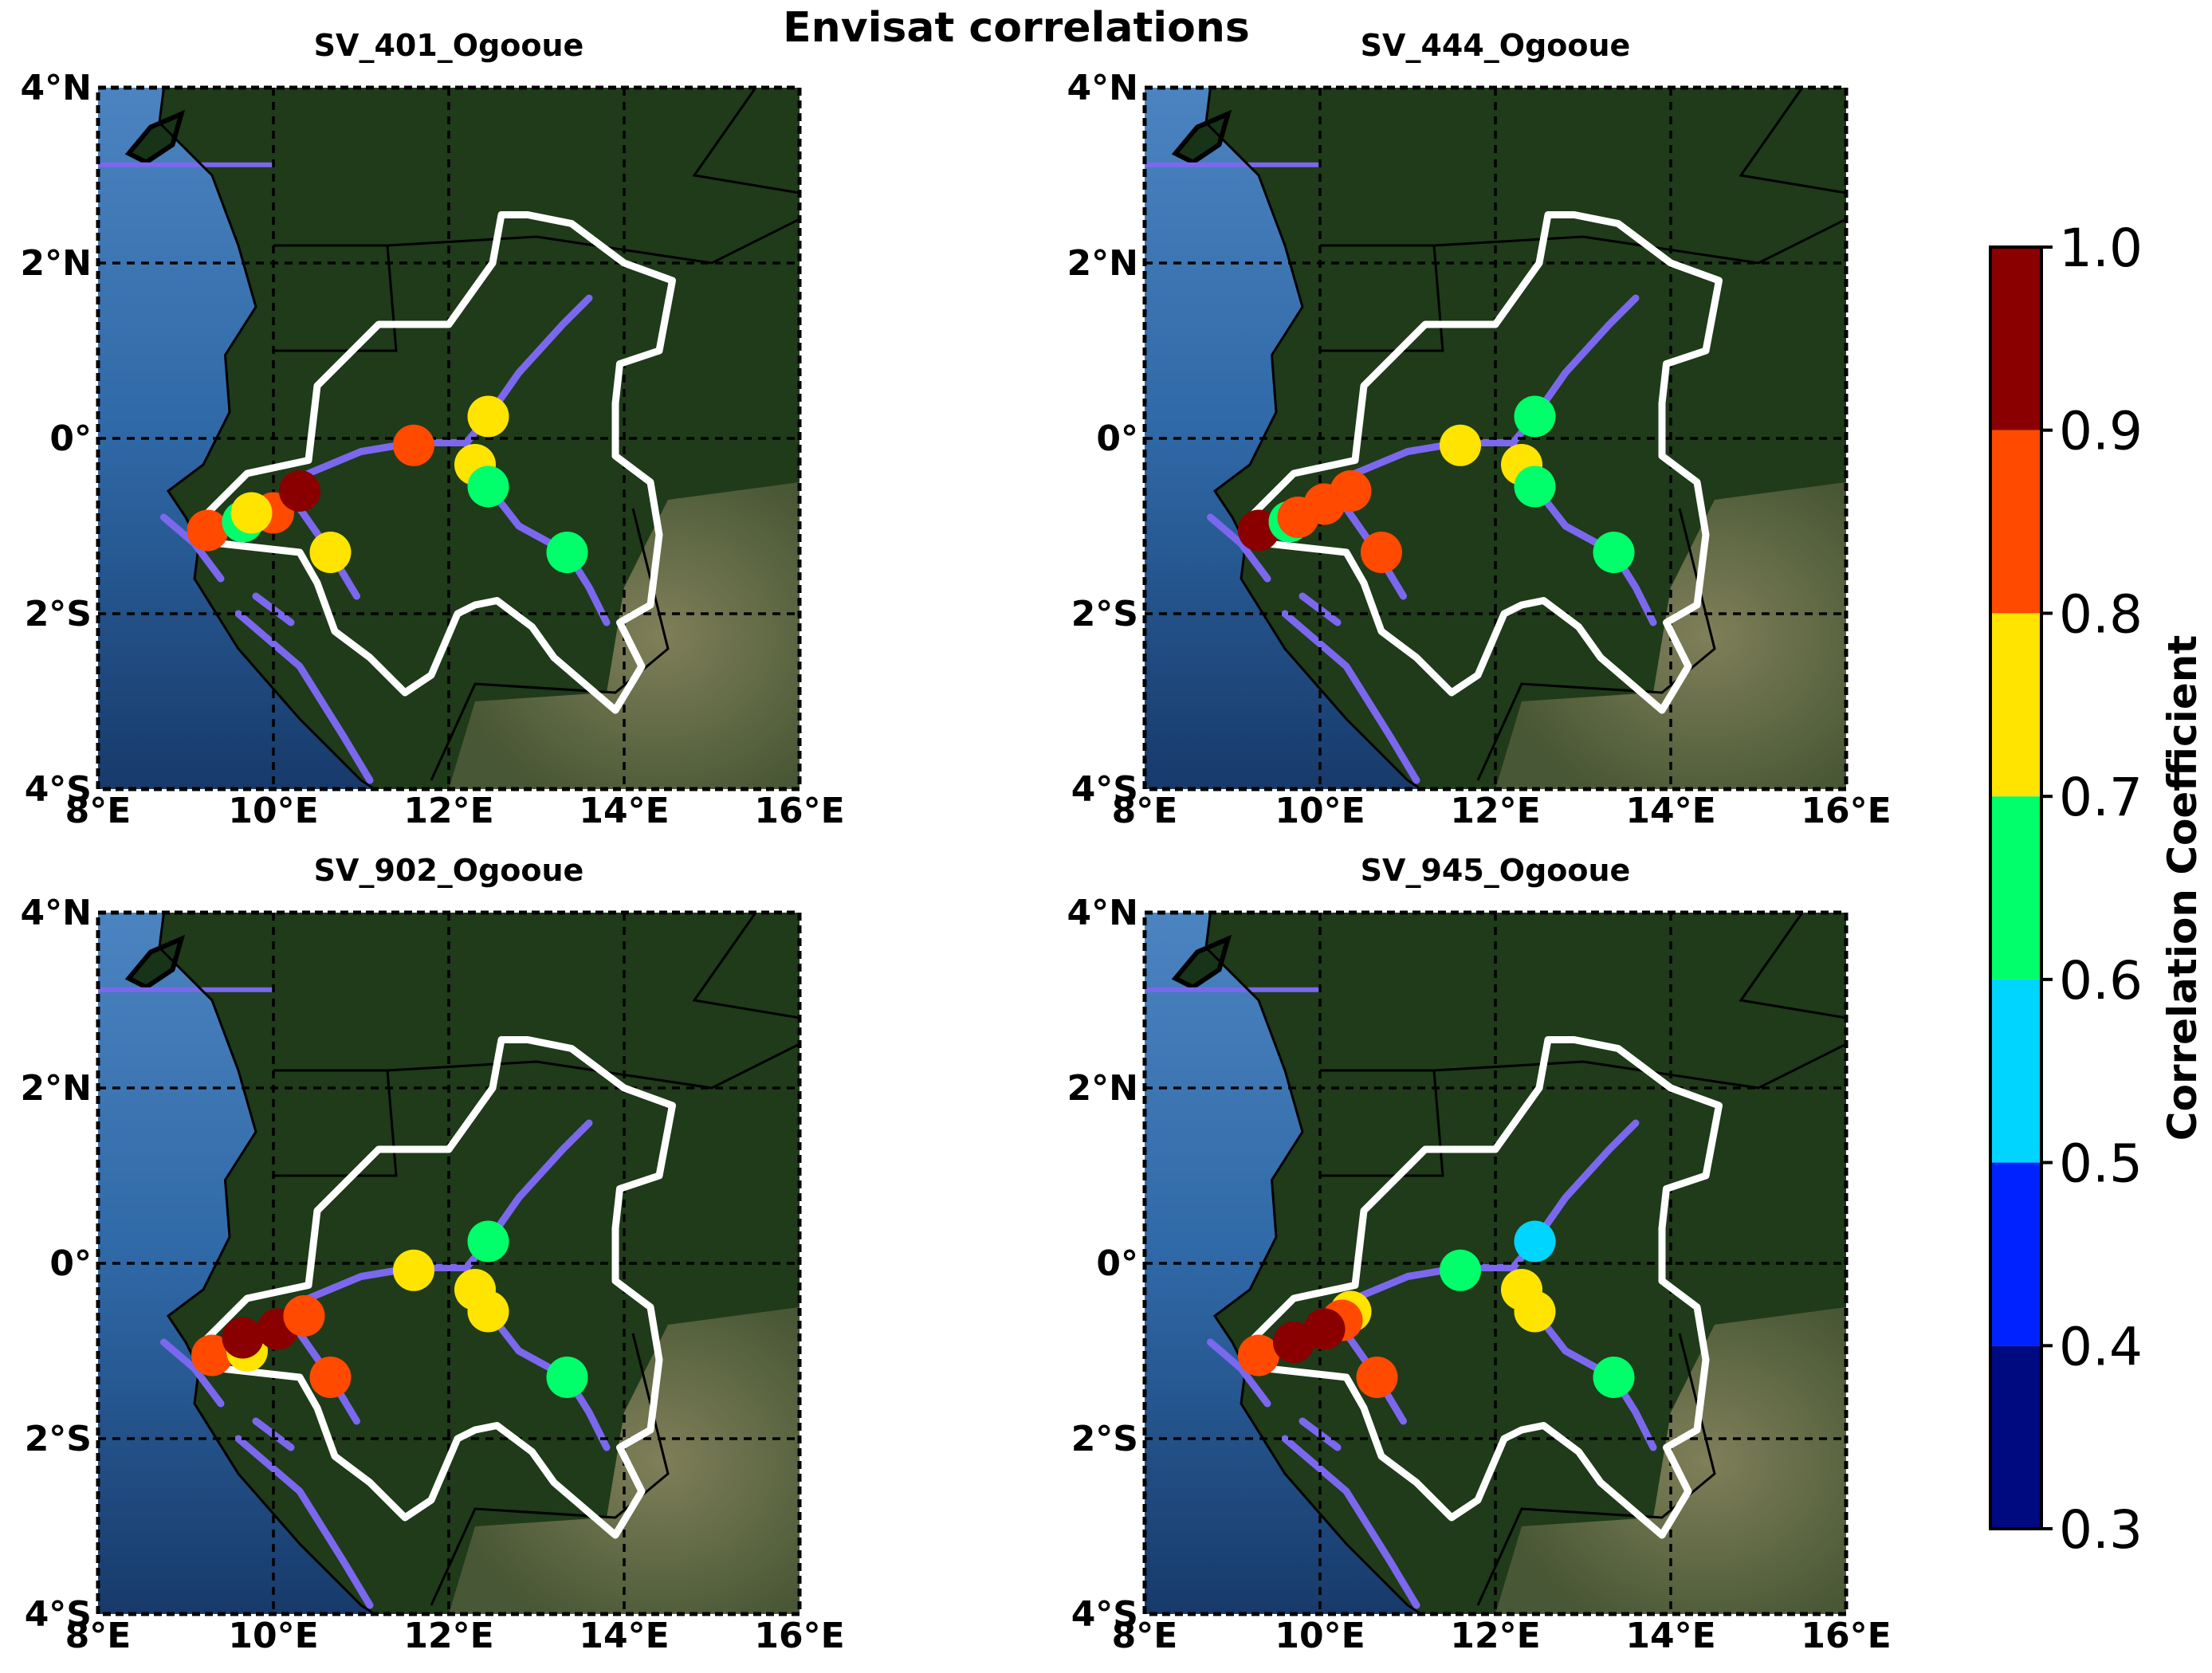 The image size is (2212, 1673). I want to click on colorbar-tick-label: 0.3, so click(2101, 1530).